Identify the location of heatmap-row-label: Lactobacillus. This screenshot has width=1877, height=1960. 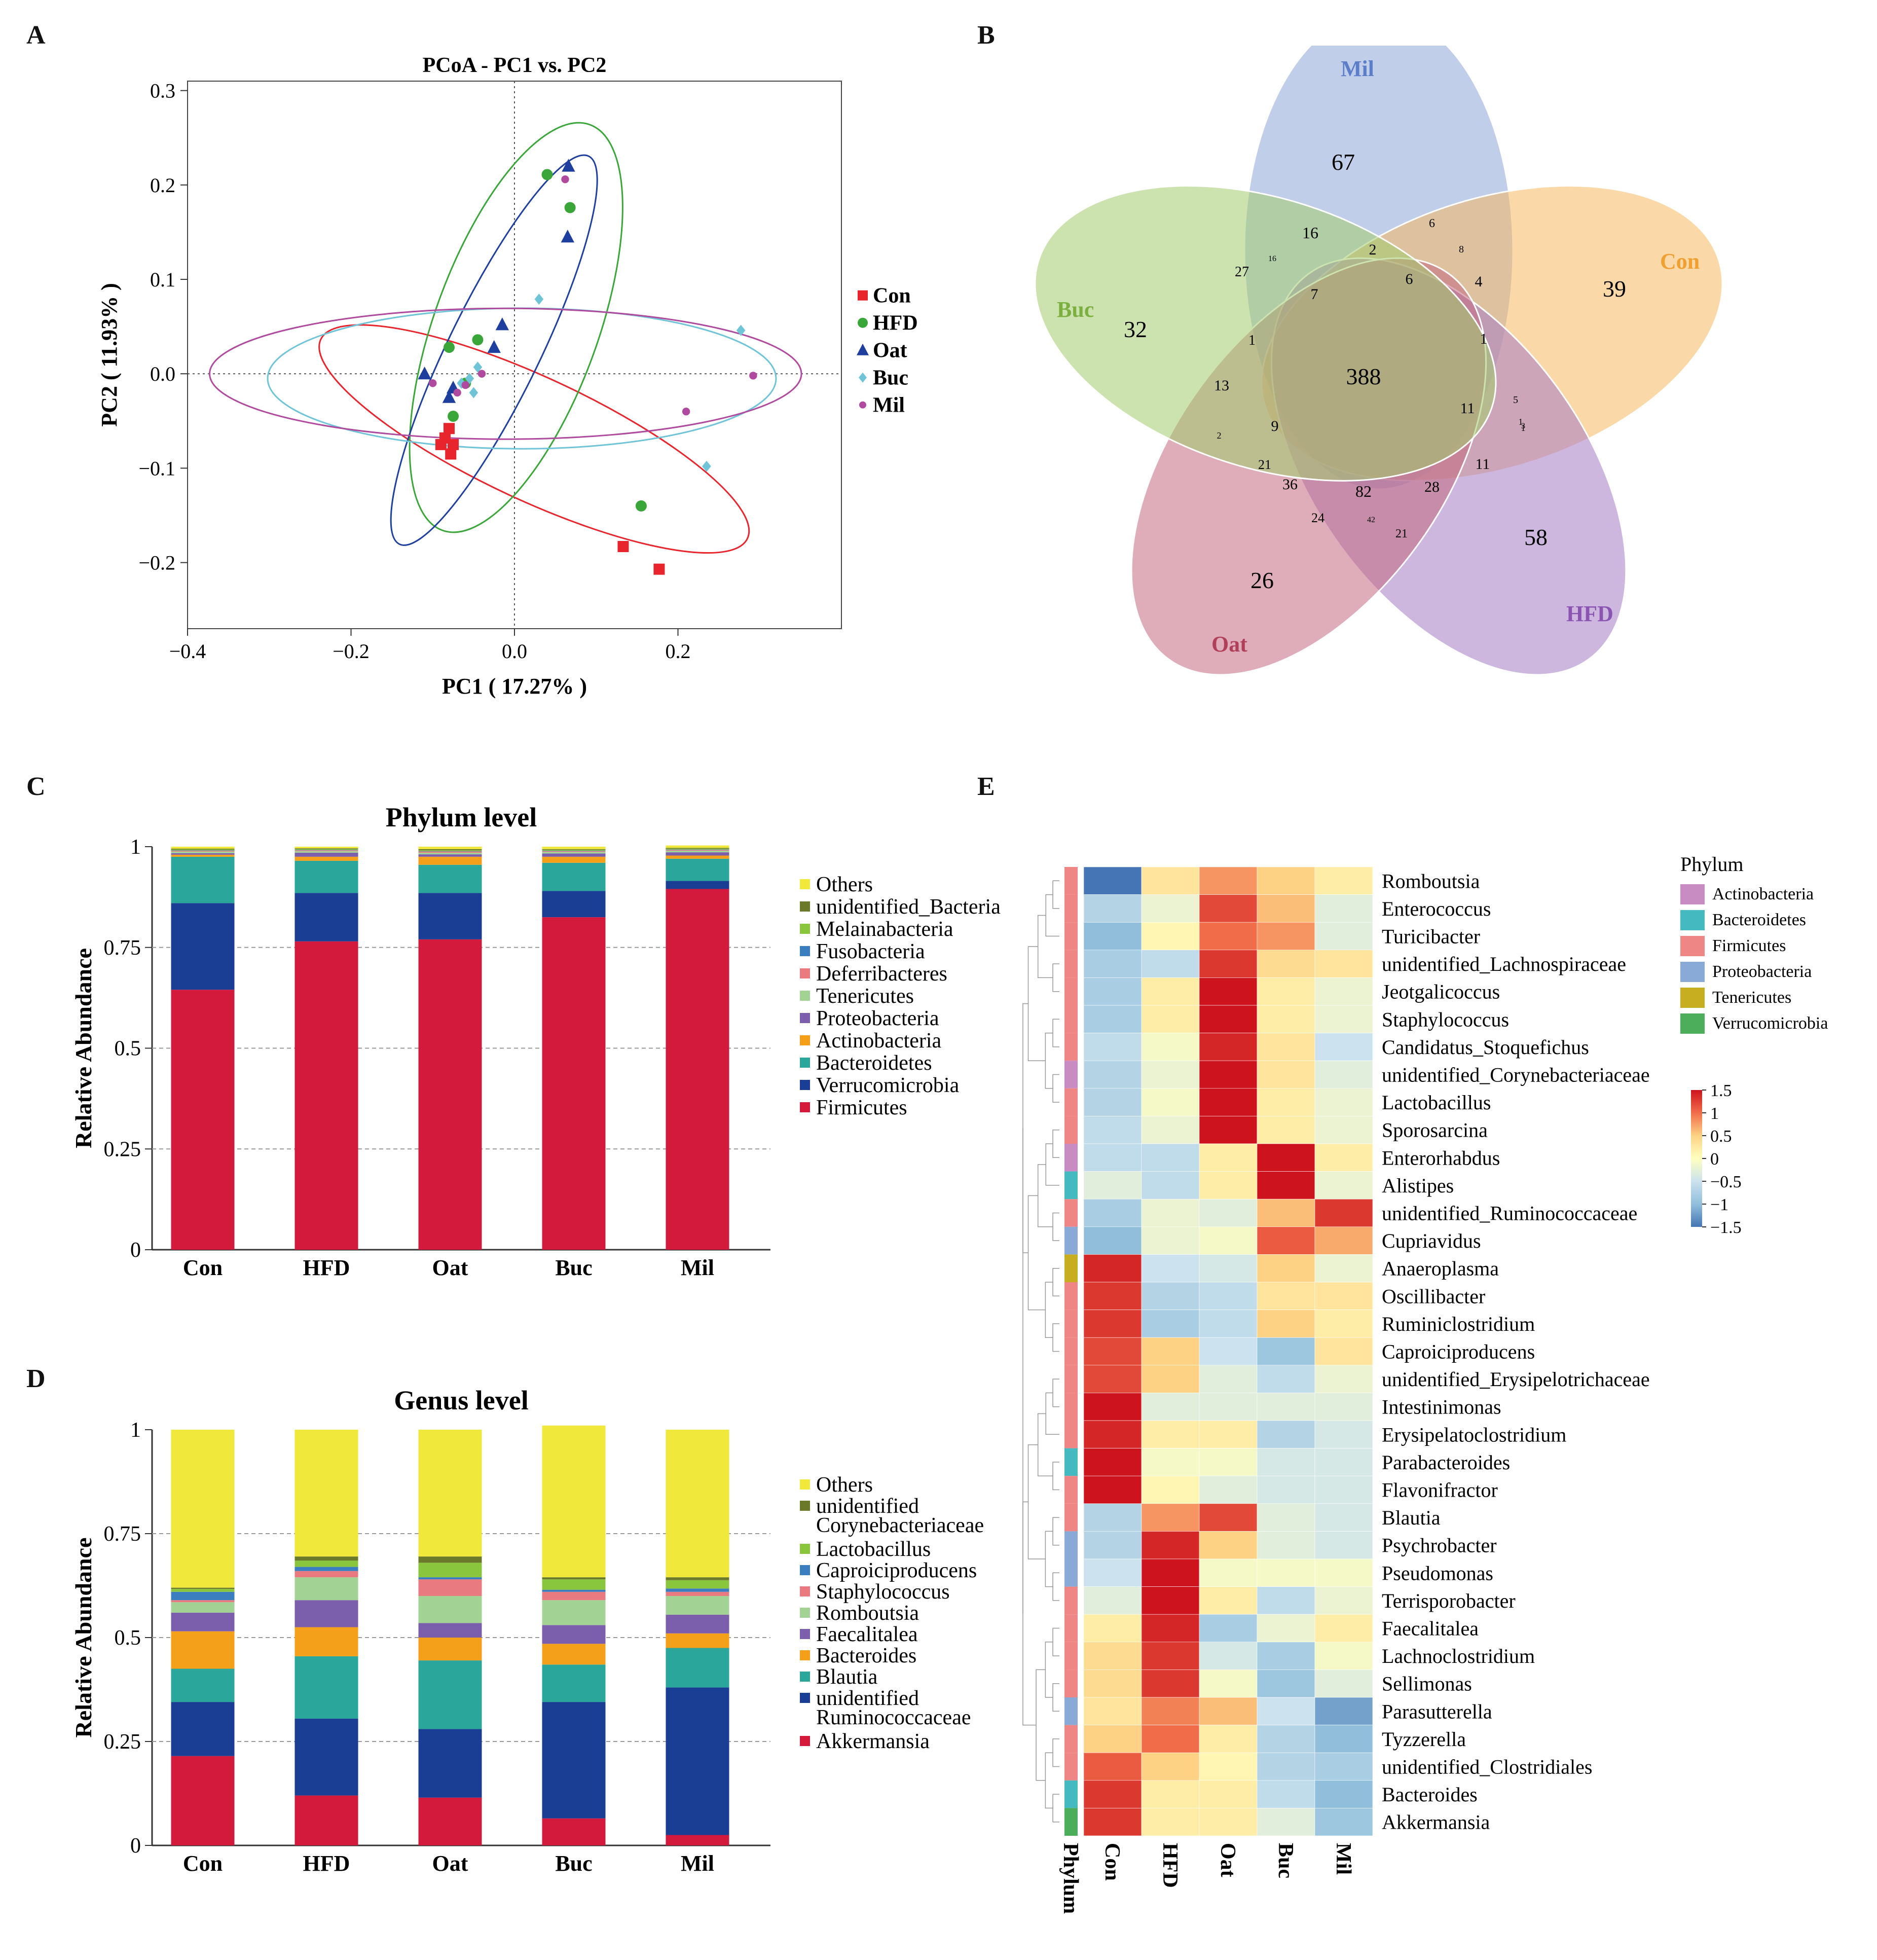
(1436, 1102).